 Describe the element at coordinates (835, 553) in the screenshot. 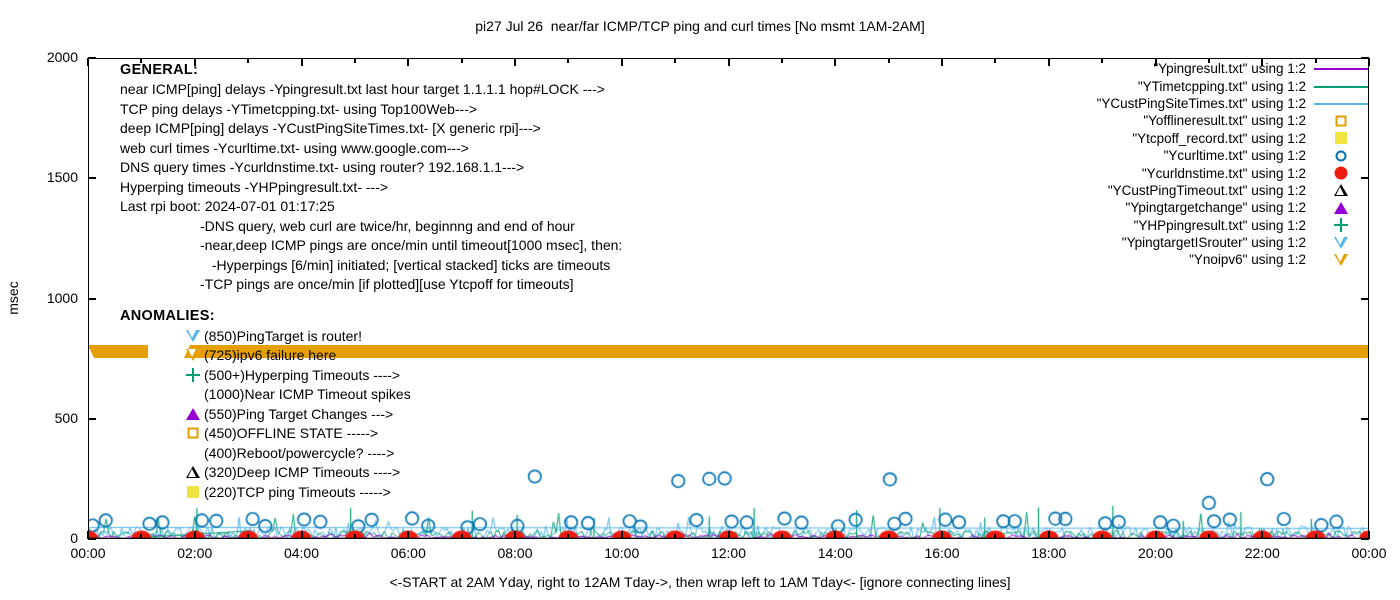

I see `x-tick-label: 14:00` at that location.